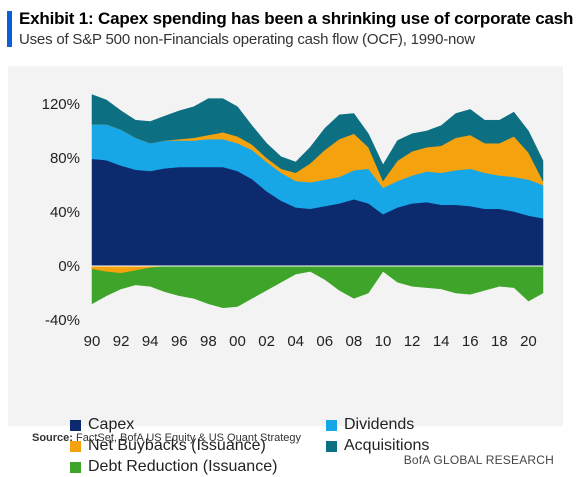 Image resolution: width=581 pixels, height=477 pixels. I want to click on y-tick-label: 80%, so click(65, 158).